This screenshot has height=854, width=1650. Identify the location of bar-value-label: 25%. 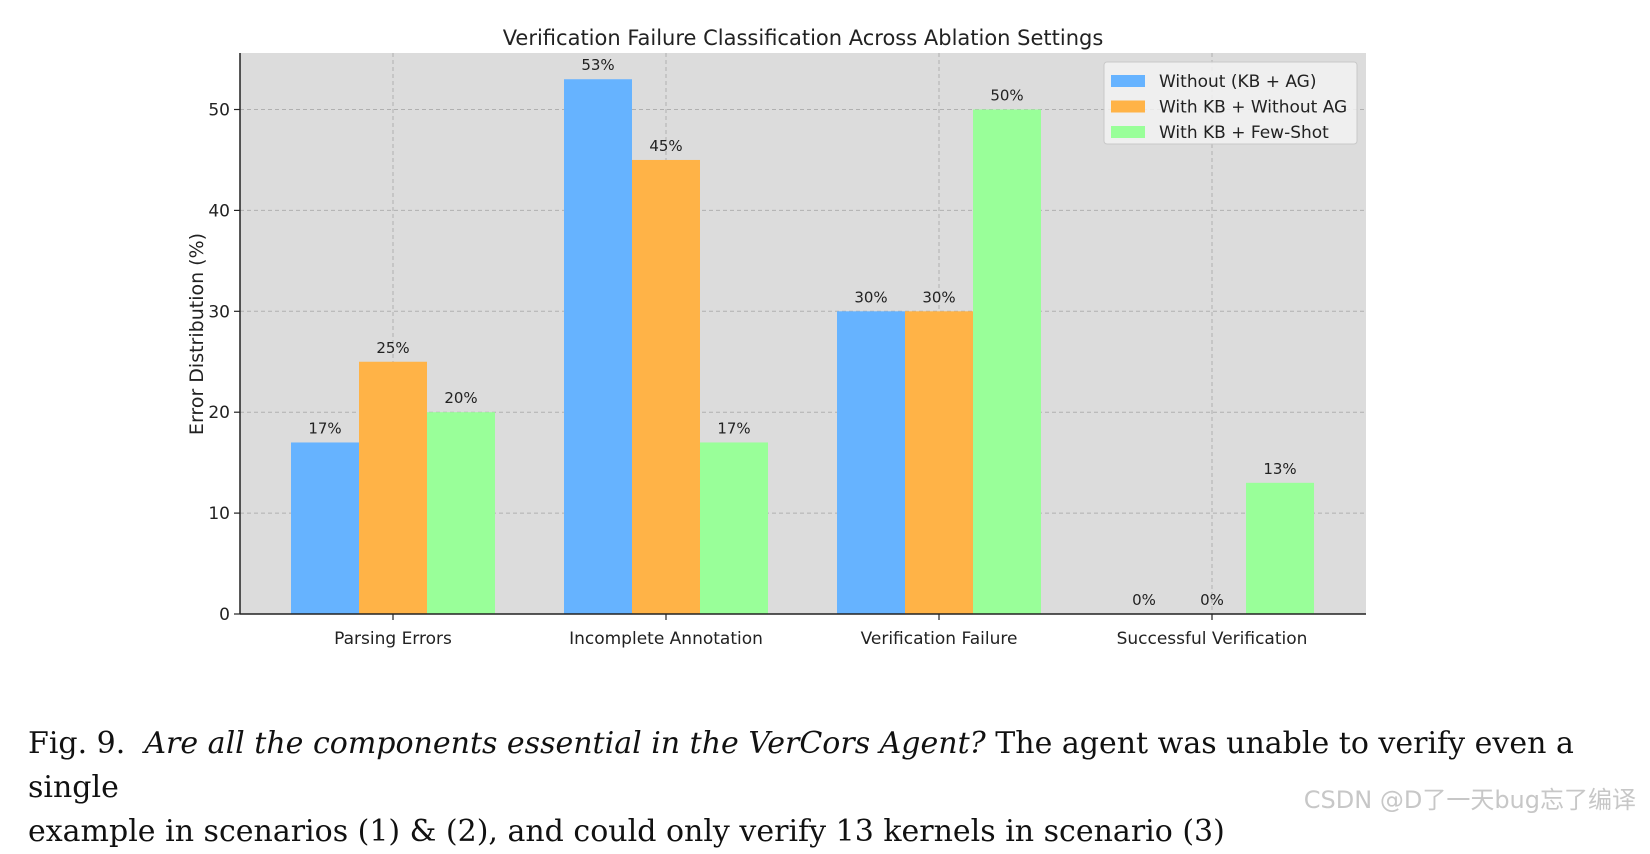
(392, 348).